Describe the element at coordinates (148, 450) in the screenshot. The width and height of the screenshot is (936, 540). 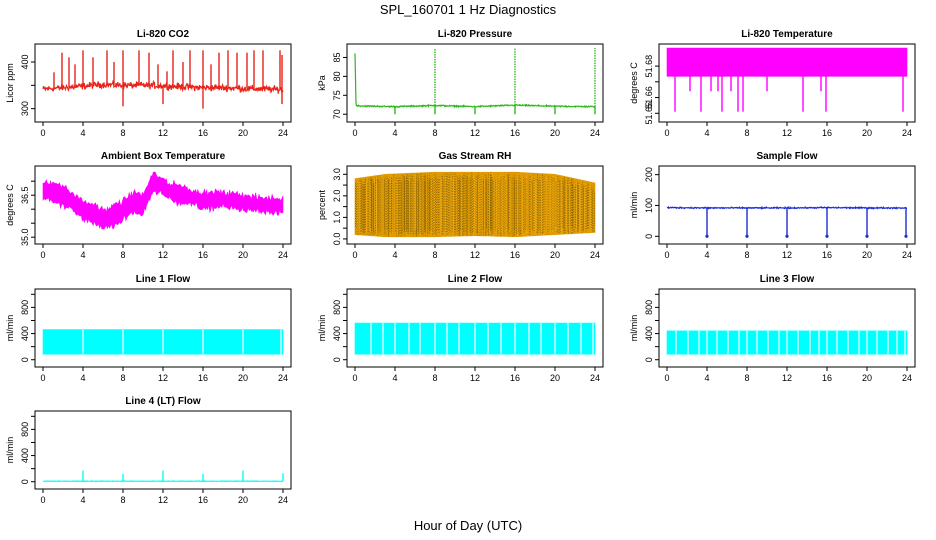
I see `panel-9: Line 4 (LT) Flow 0 4 8 12 16 20 24 0 400 800 ml/min` at that location.